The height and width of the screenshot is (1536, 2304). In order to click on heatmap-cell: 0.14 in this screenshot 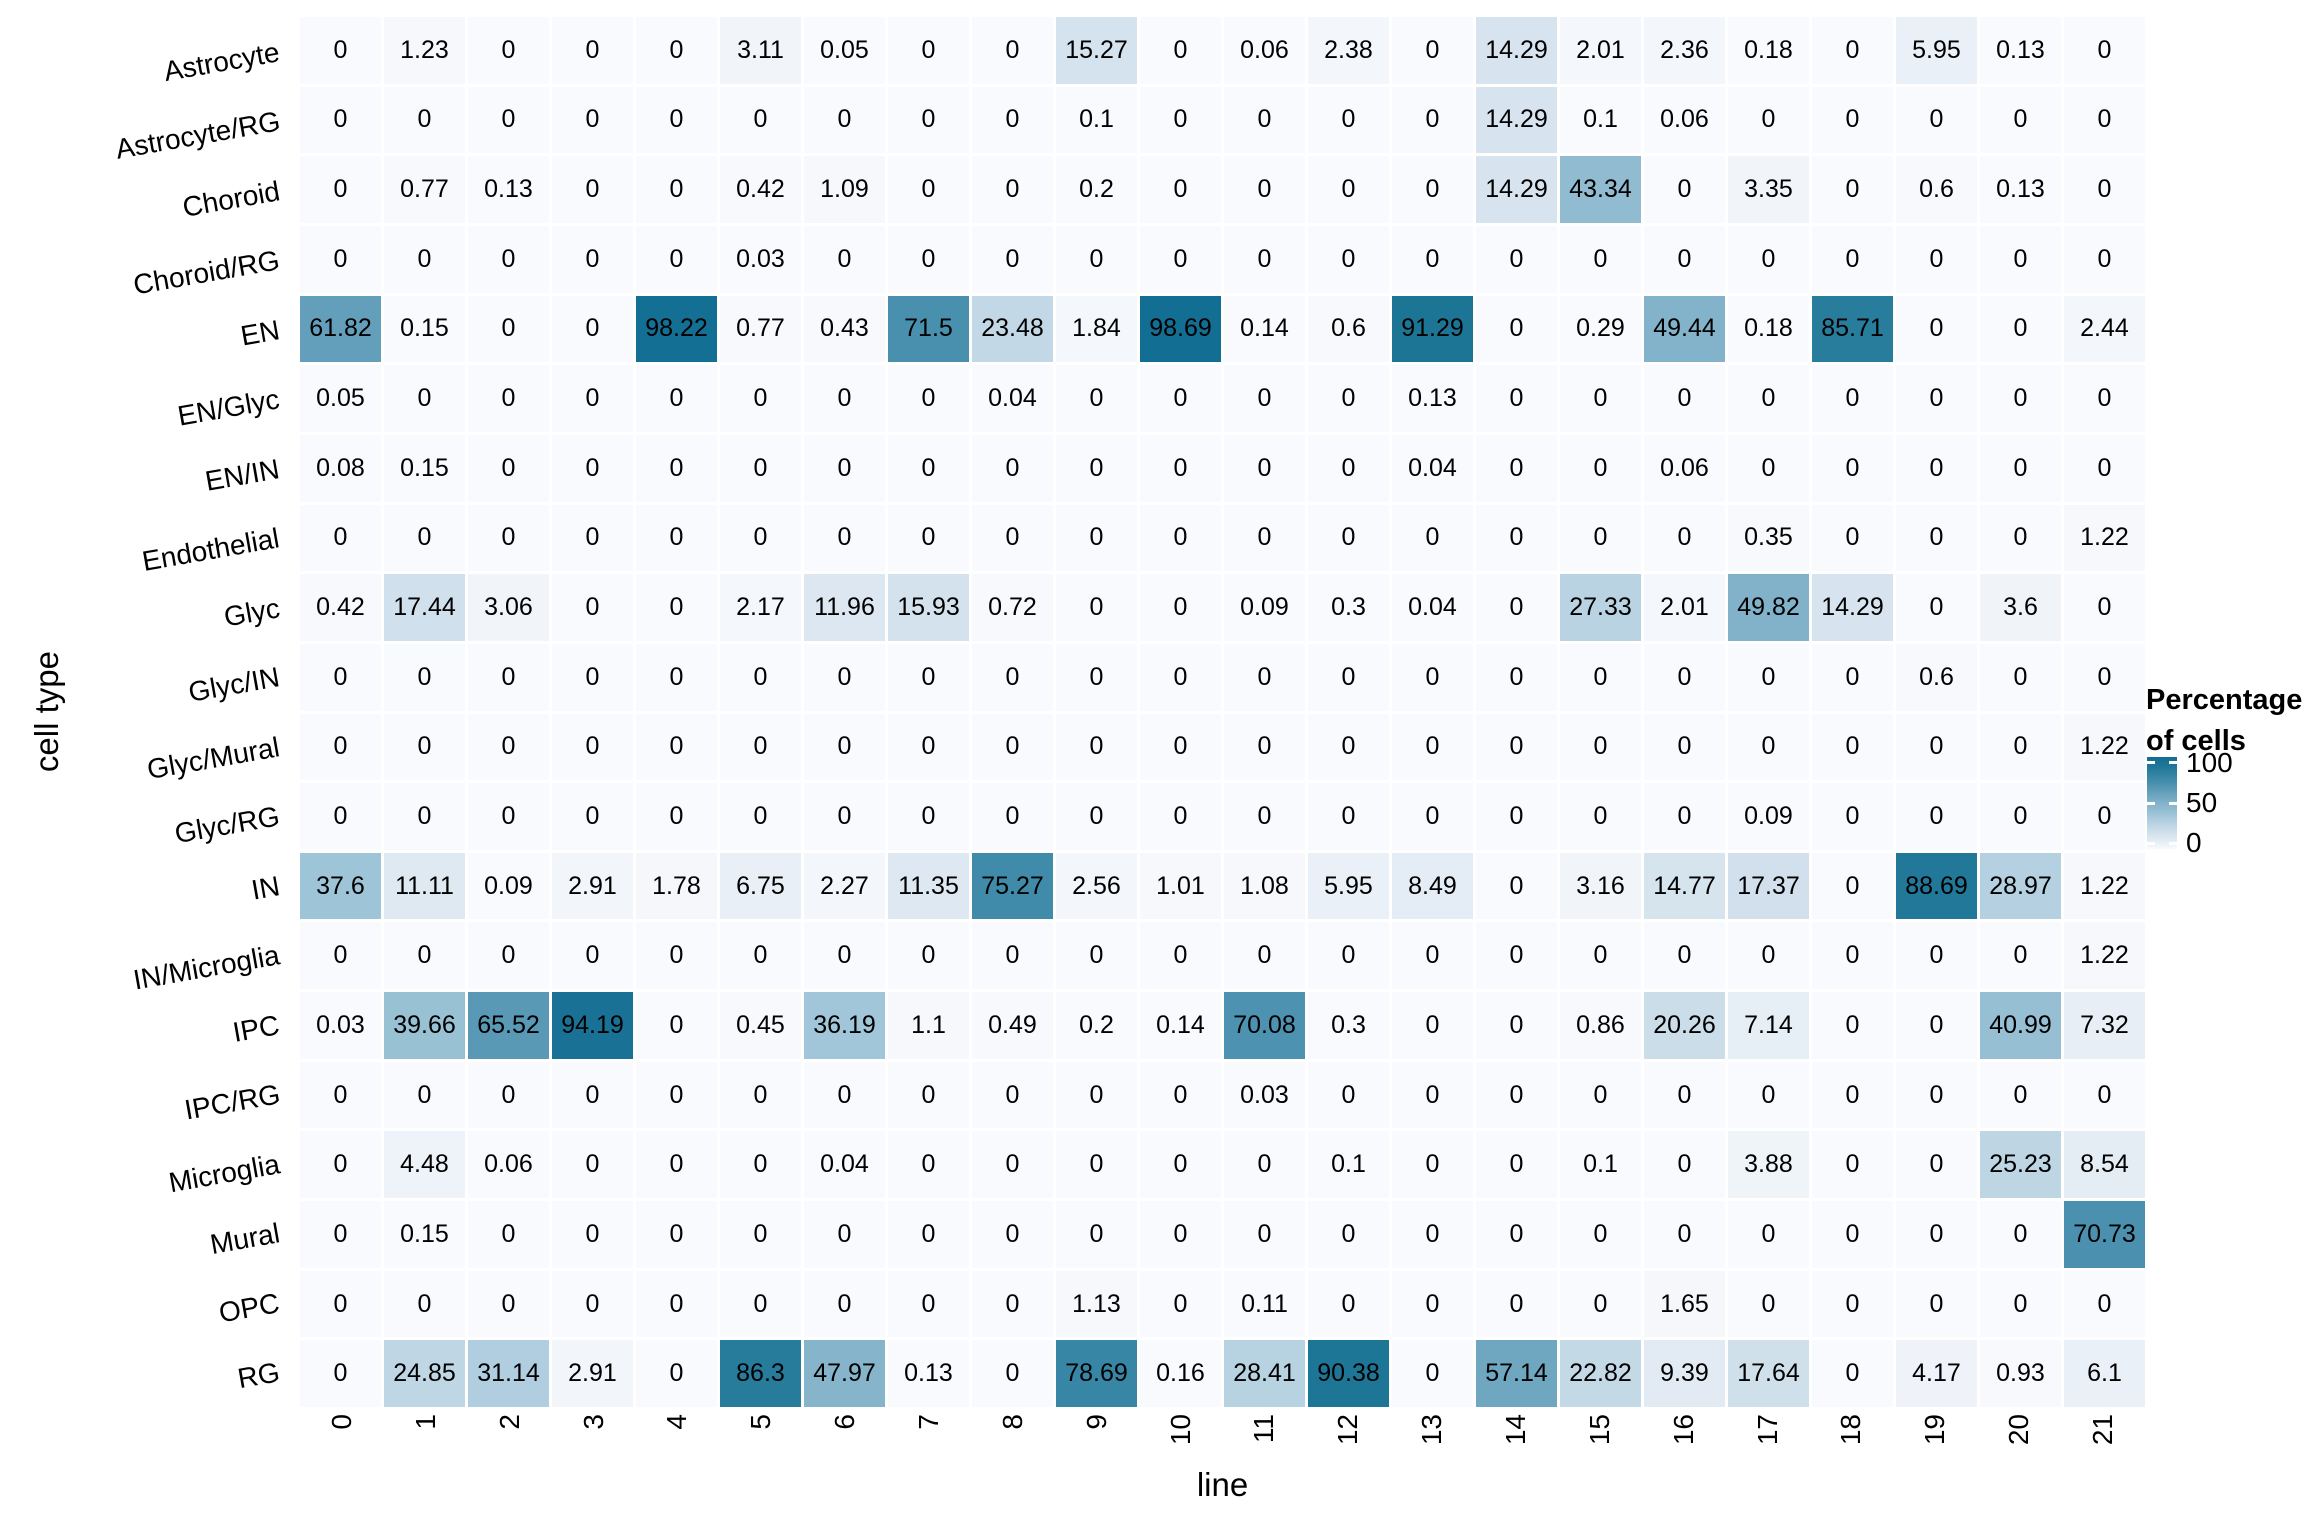, I will do `click(1180, 1025)`.